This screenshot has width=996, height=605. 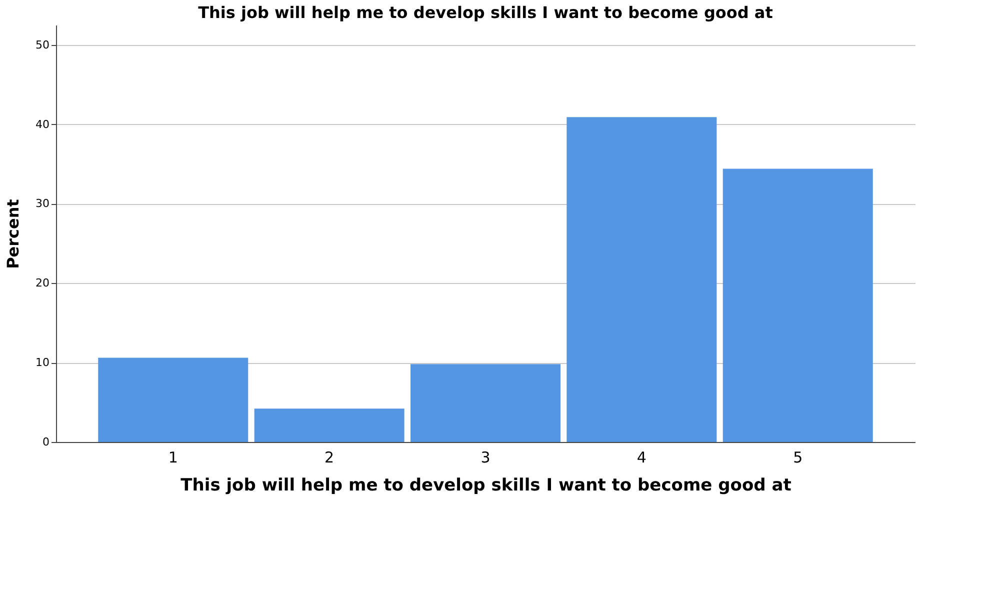 I want to click on x-tick-label: 5, so click(x=798, y=457).